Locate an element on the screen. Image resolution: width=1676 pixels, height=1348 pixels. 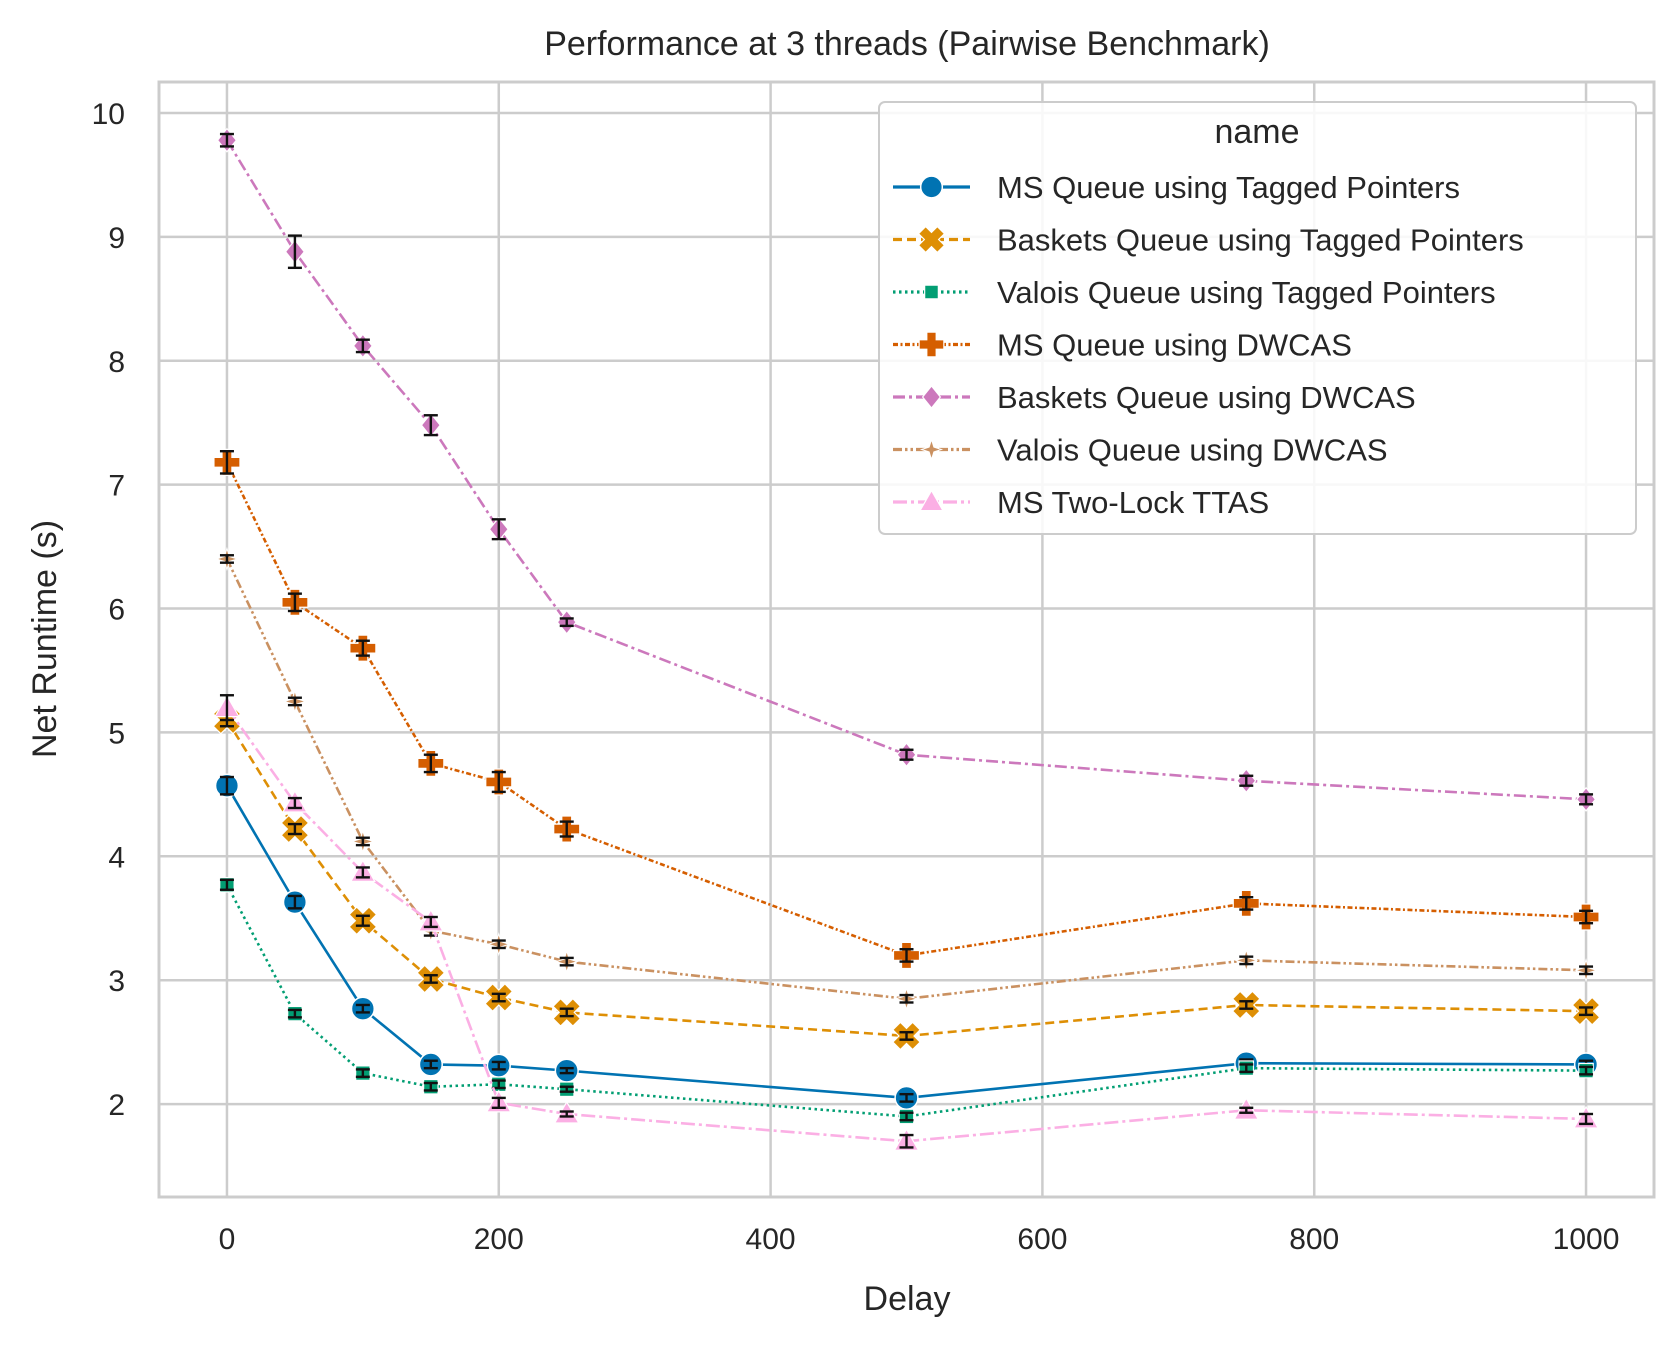
legend-entry: Baskets Queue using Tagged Pointers is located at coordinates (1208, 240).